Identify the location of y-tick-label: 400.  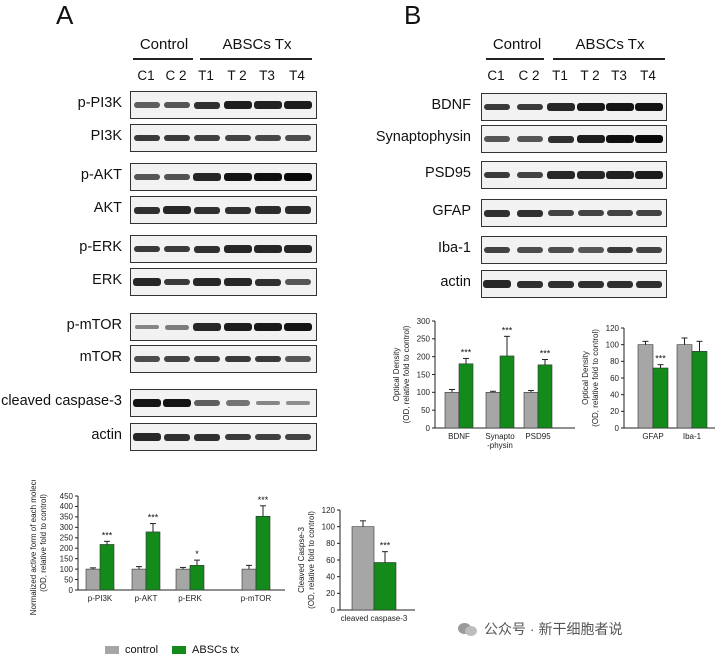
(67, 506).